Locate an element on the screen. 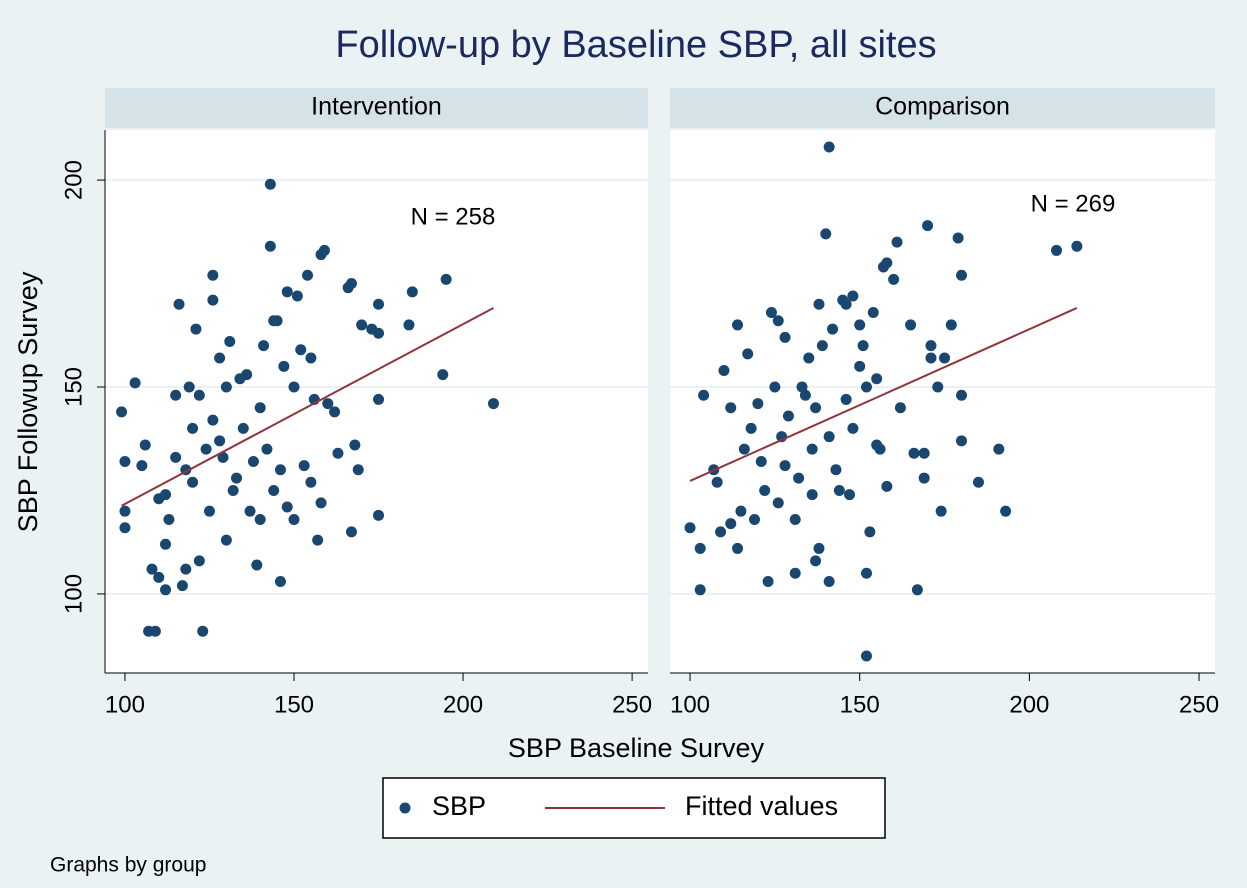  x-tick-label: 150 is located at coordinates (294, 704).